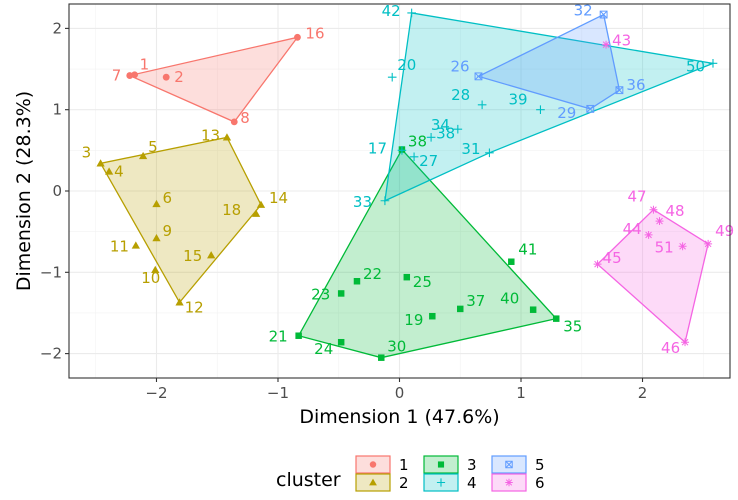  What do you see at coordinates (372, 274) in the screenshot?
I see `point-label-22: 22` at bounding box center [372, 274].